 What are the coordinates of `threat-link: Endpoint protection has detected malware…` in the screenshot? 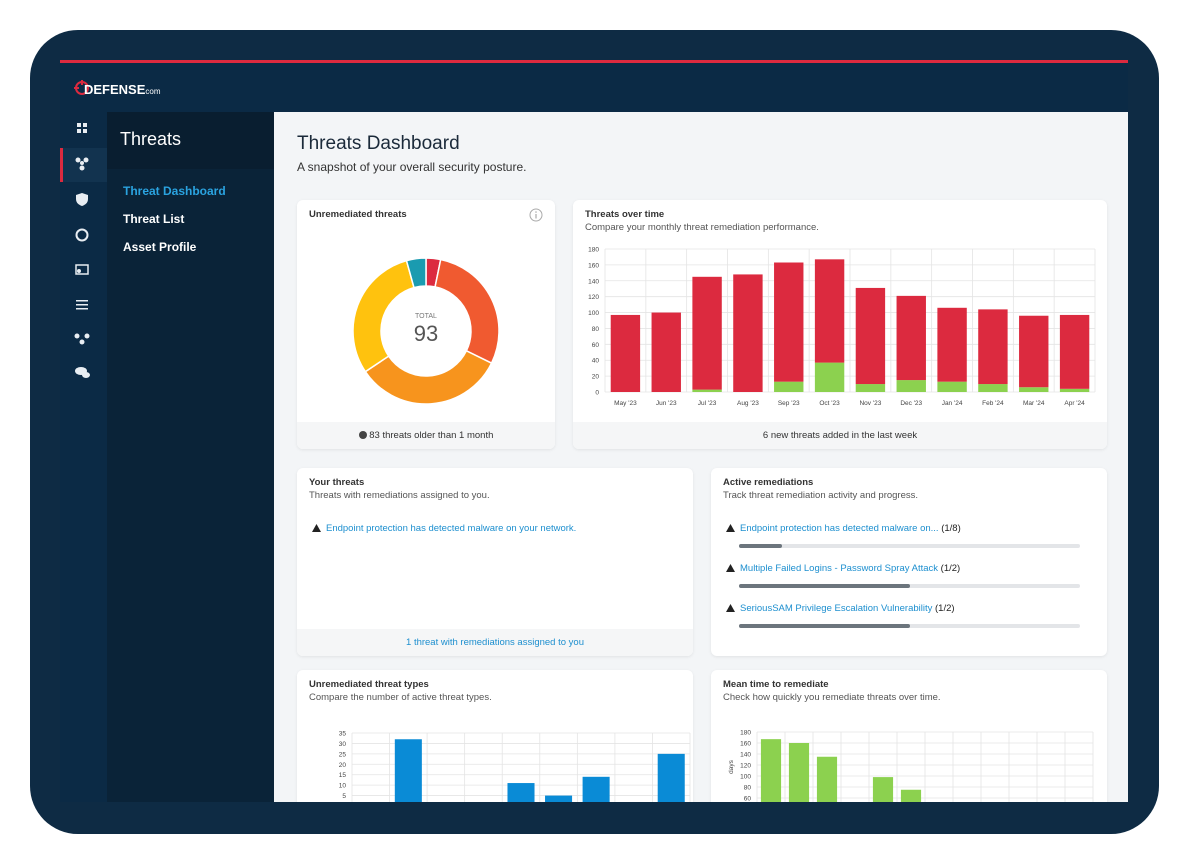 It's located at (451, 528).